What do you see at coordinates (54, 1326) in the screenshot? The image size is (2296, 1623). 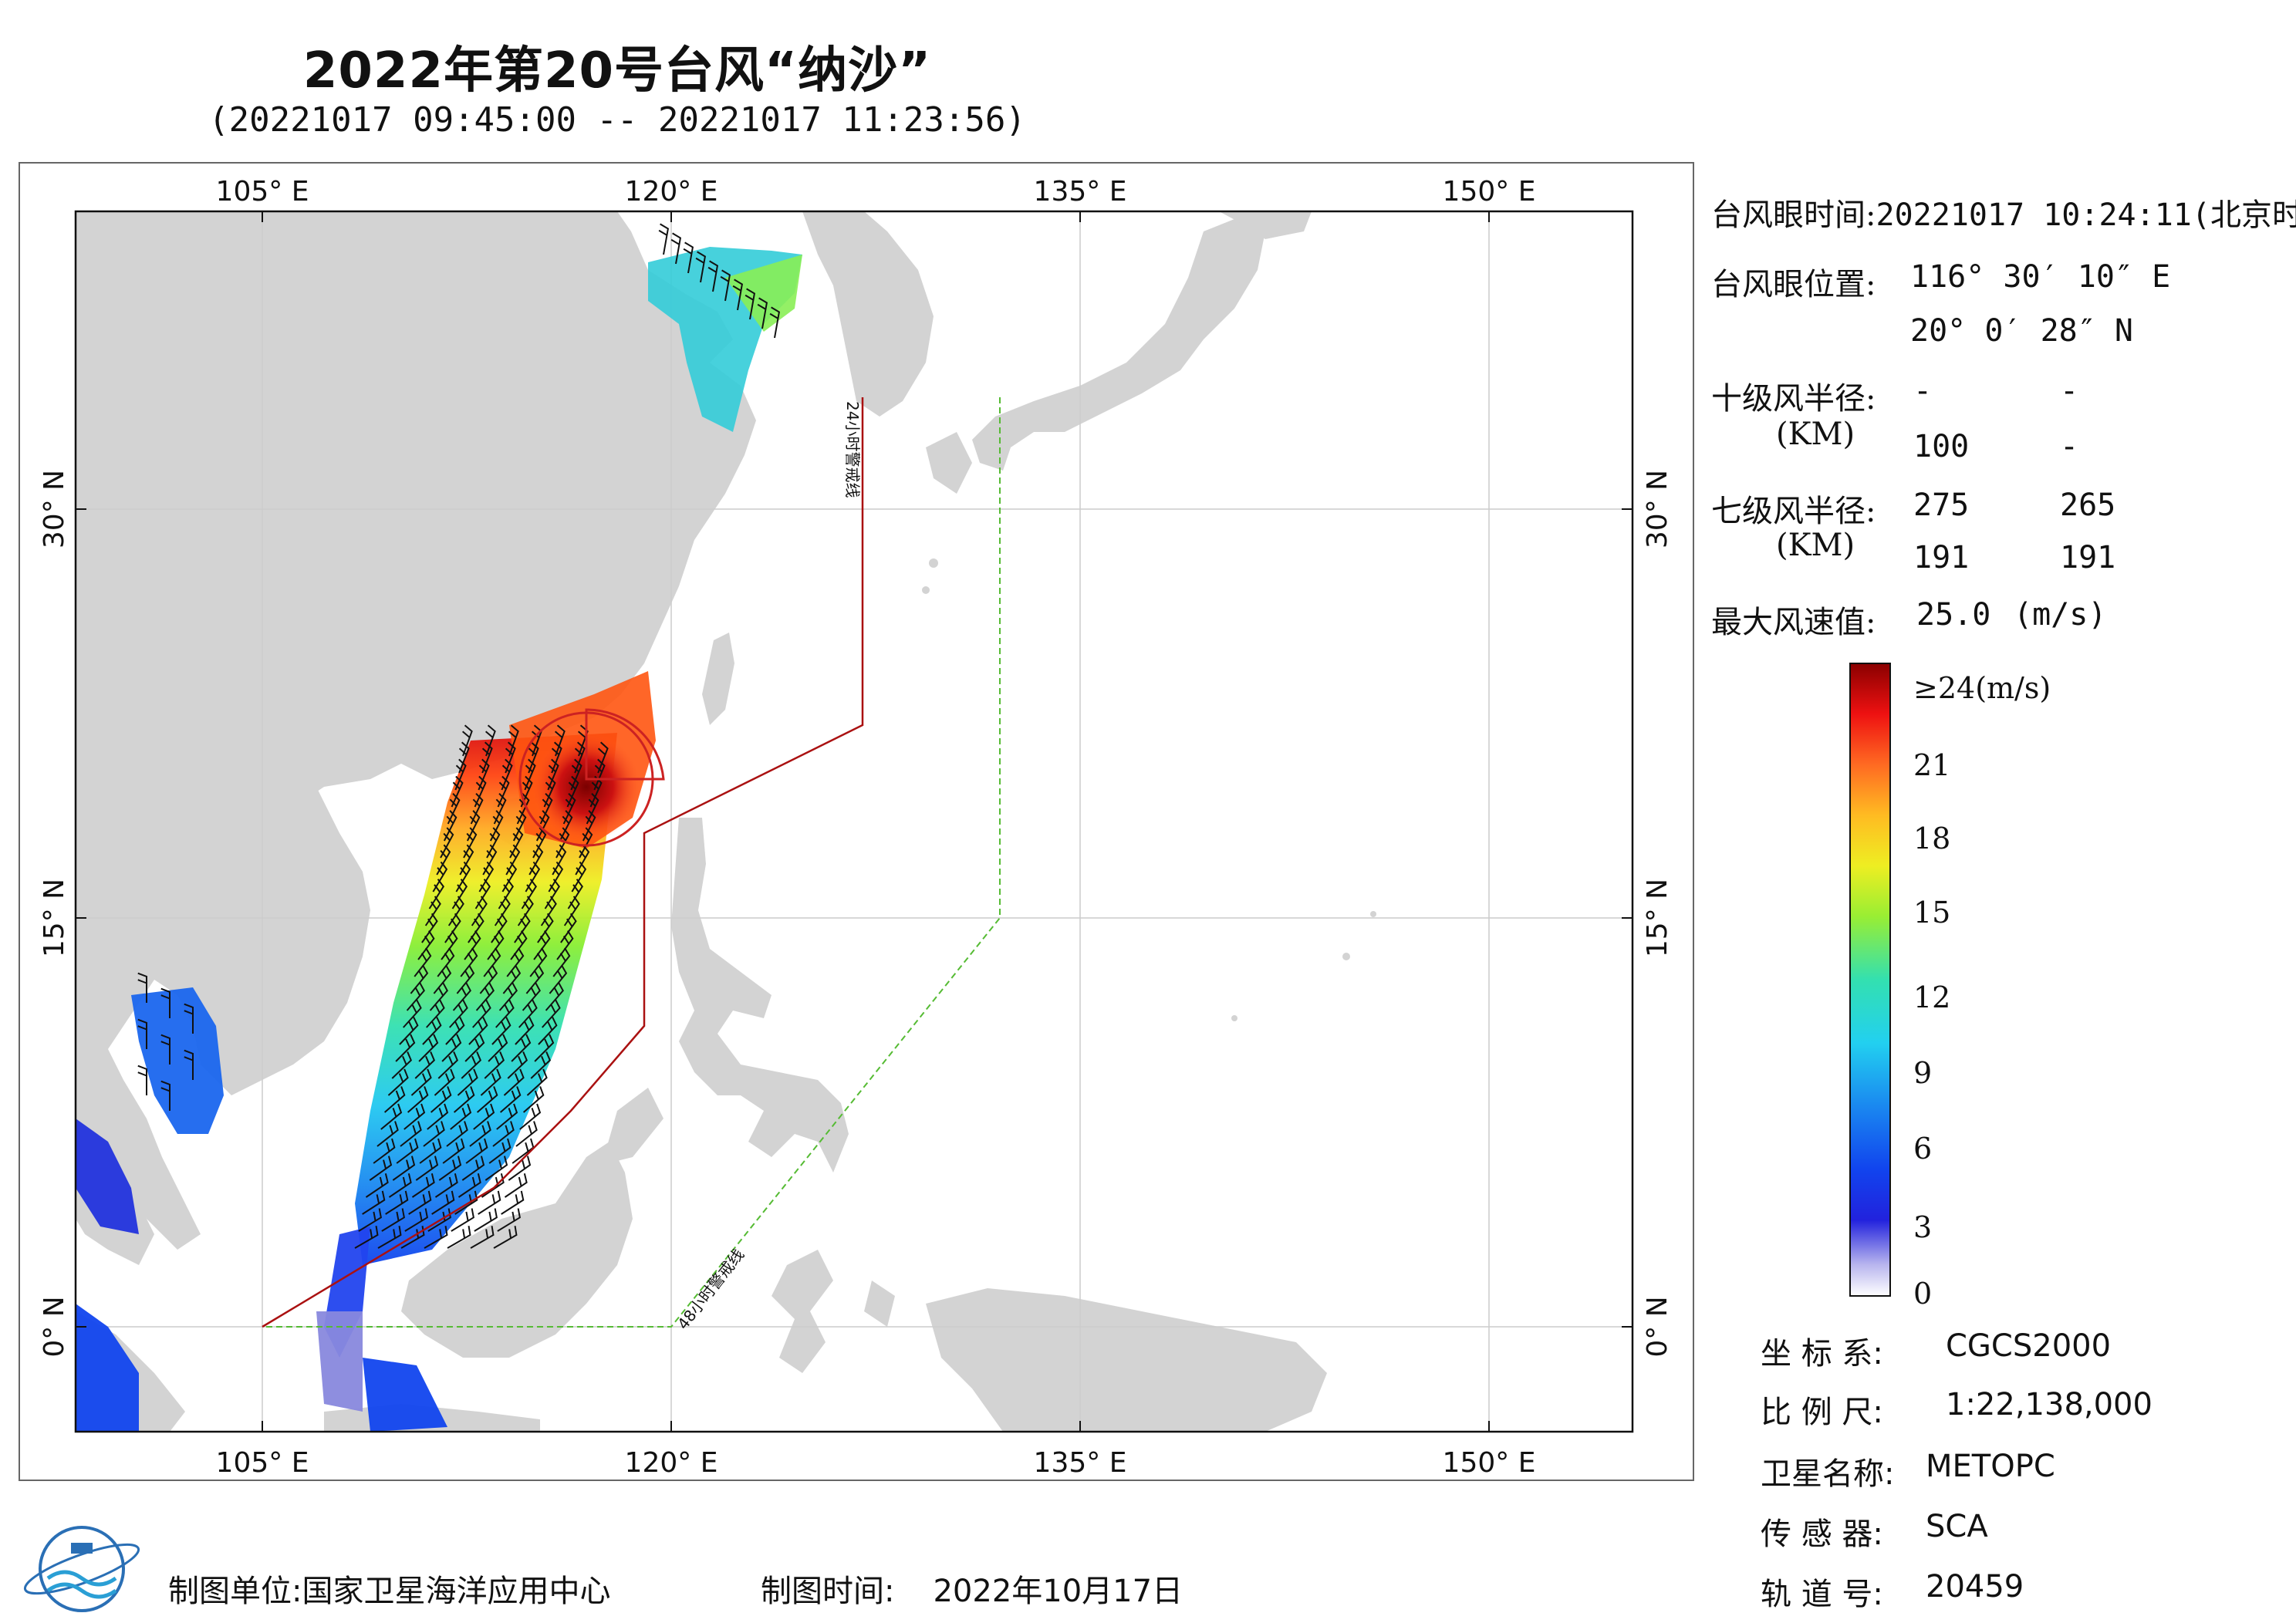 I see `lat-tick-label-left: 0° N` at bounding box center [54, 1326].